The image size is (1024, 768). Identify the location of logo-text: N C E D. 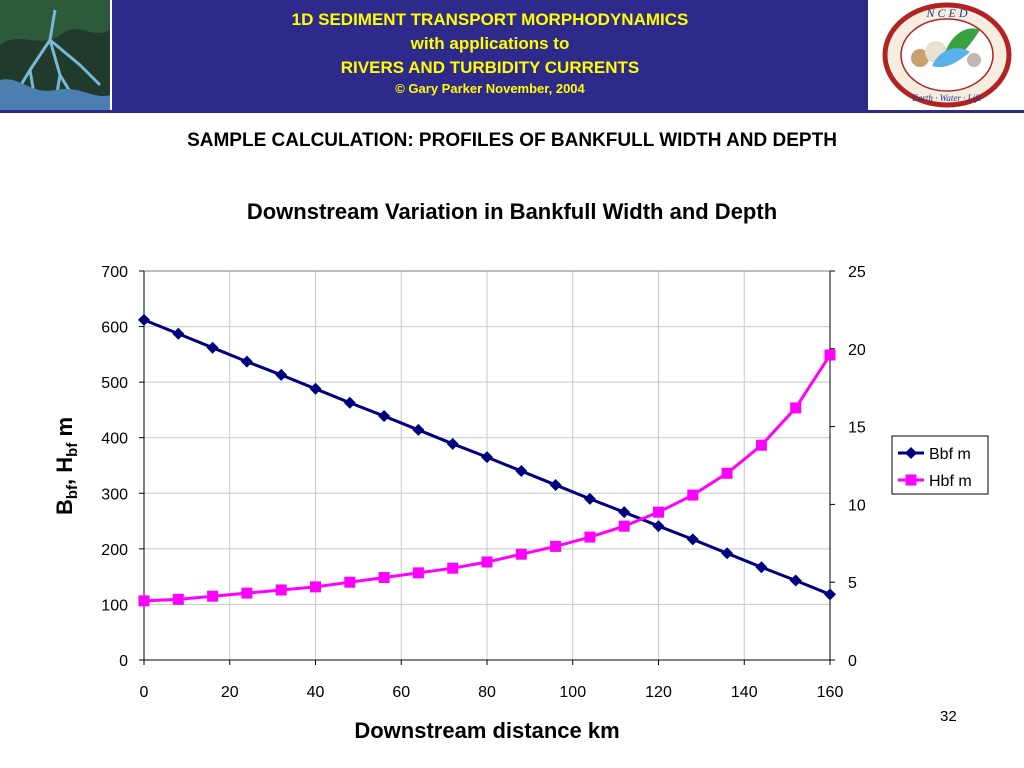
(946, 13).